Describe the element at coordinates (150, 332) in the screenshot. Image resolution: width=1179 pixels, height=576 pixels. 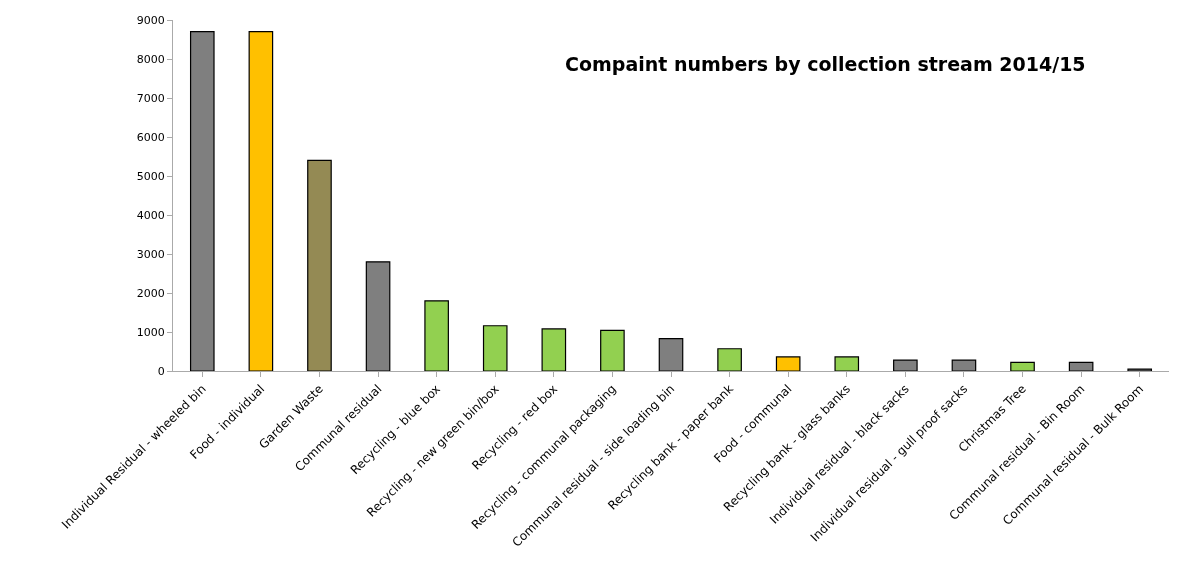
I see `y-tick-label: 1000` at that location.